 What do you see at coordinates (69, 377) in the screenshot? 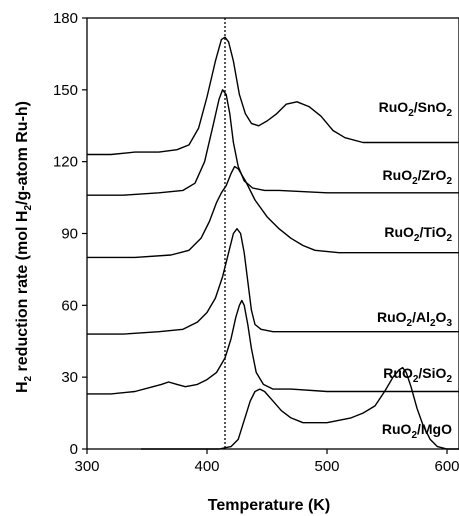
I see `y-tick-label: 30` at bounding box center [69, 377].